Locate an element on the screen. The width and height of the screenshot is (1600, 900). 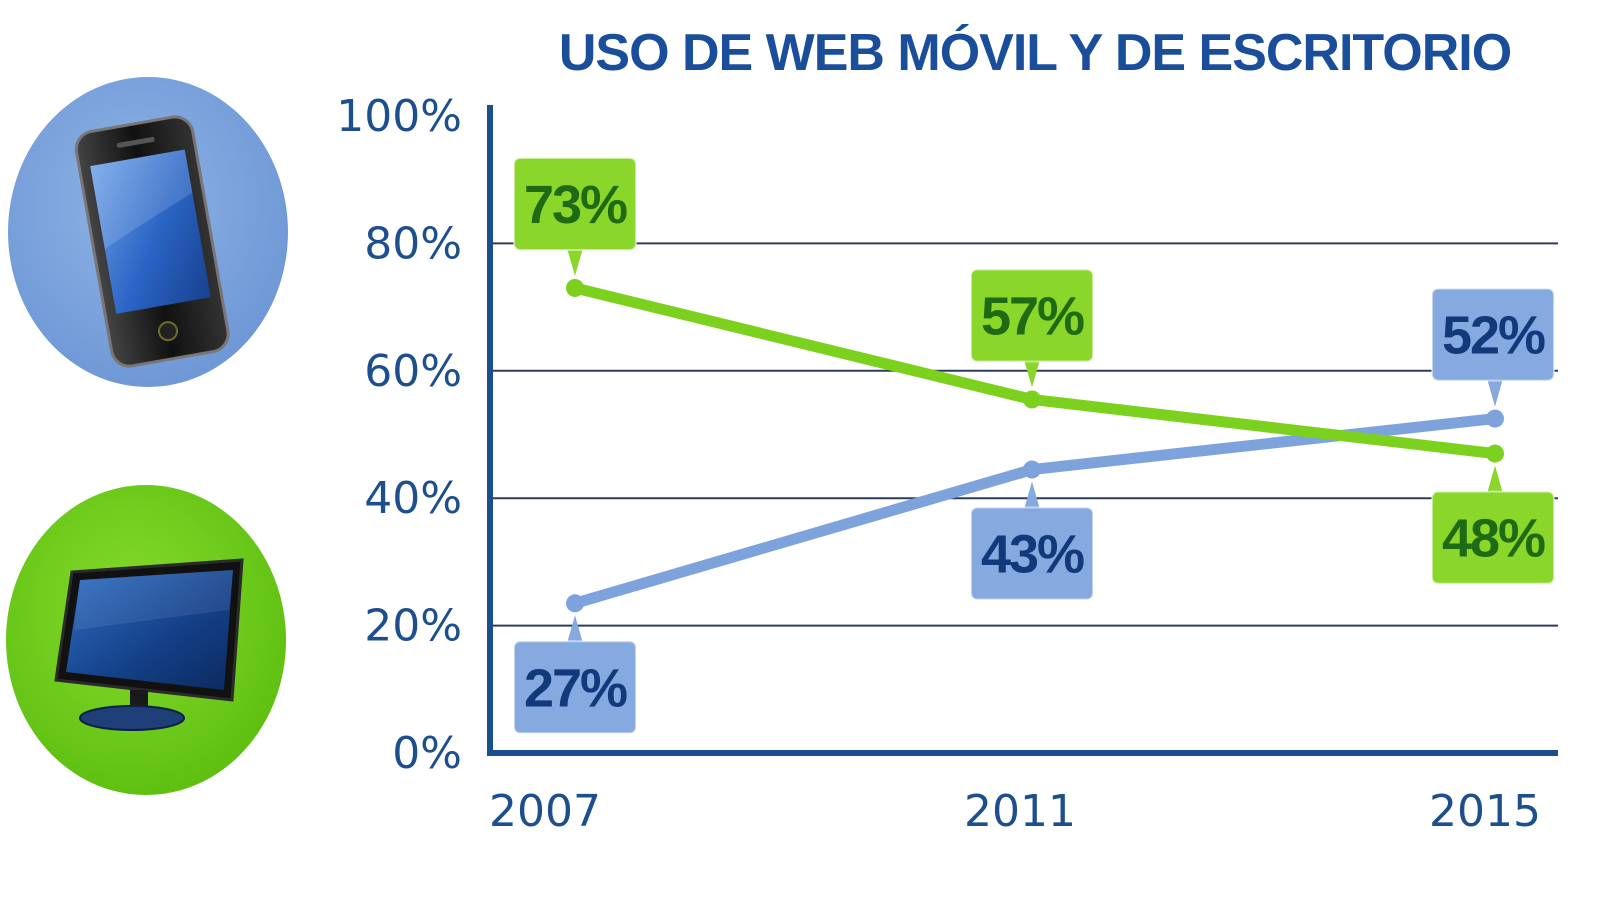
data-label: 48% is located at coordinates (1493, 539).